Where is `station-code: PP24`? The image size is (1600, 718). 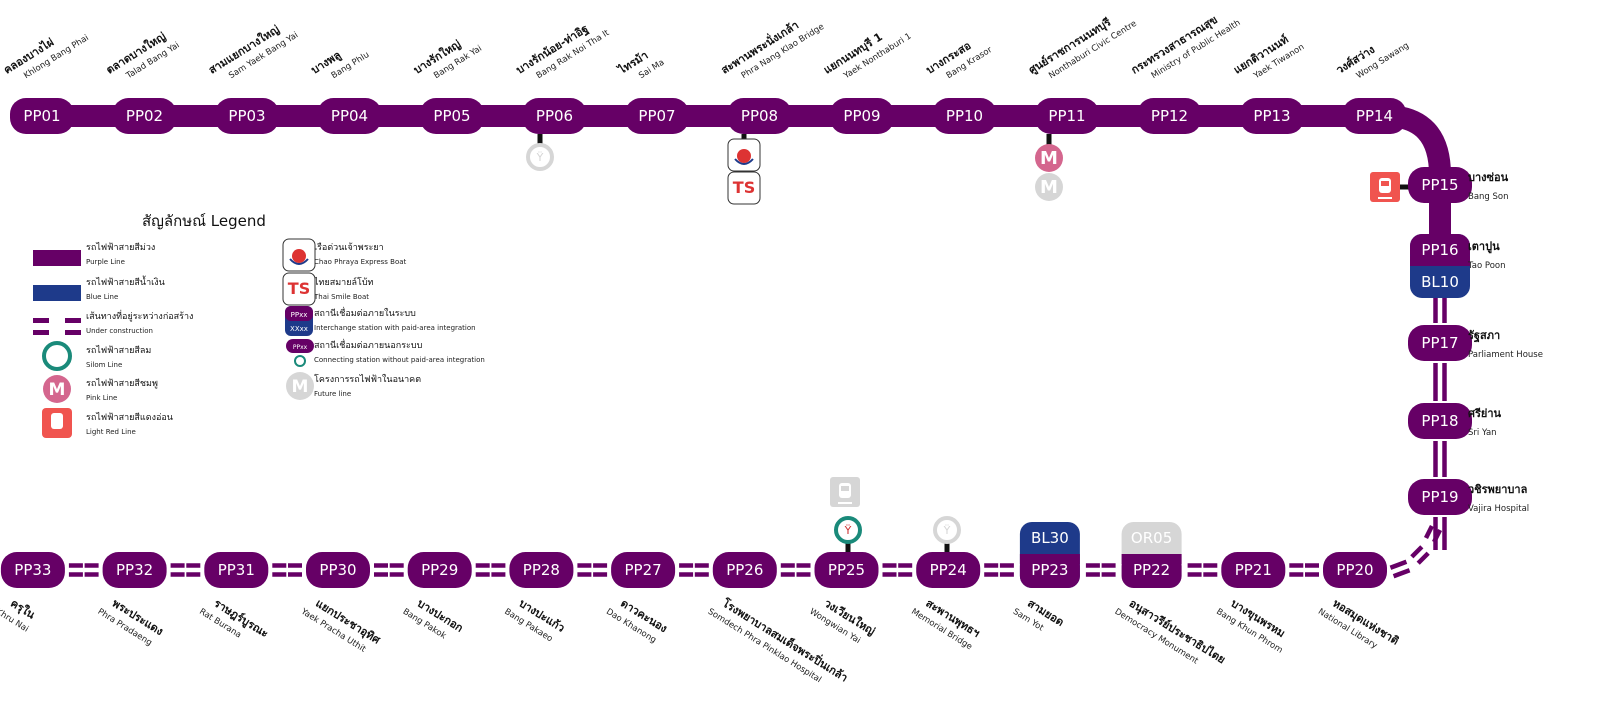
station-code: PP24 is located at coordinates (948, 570).